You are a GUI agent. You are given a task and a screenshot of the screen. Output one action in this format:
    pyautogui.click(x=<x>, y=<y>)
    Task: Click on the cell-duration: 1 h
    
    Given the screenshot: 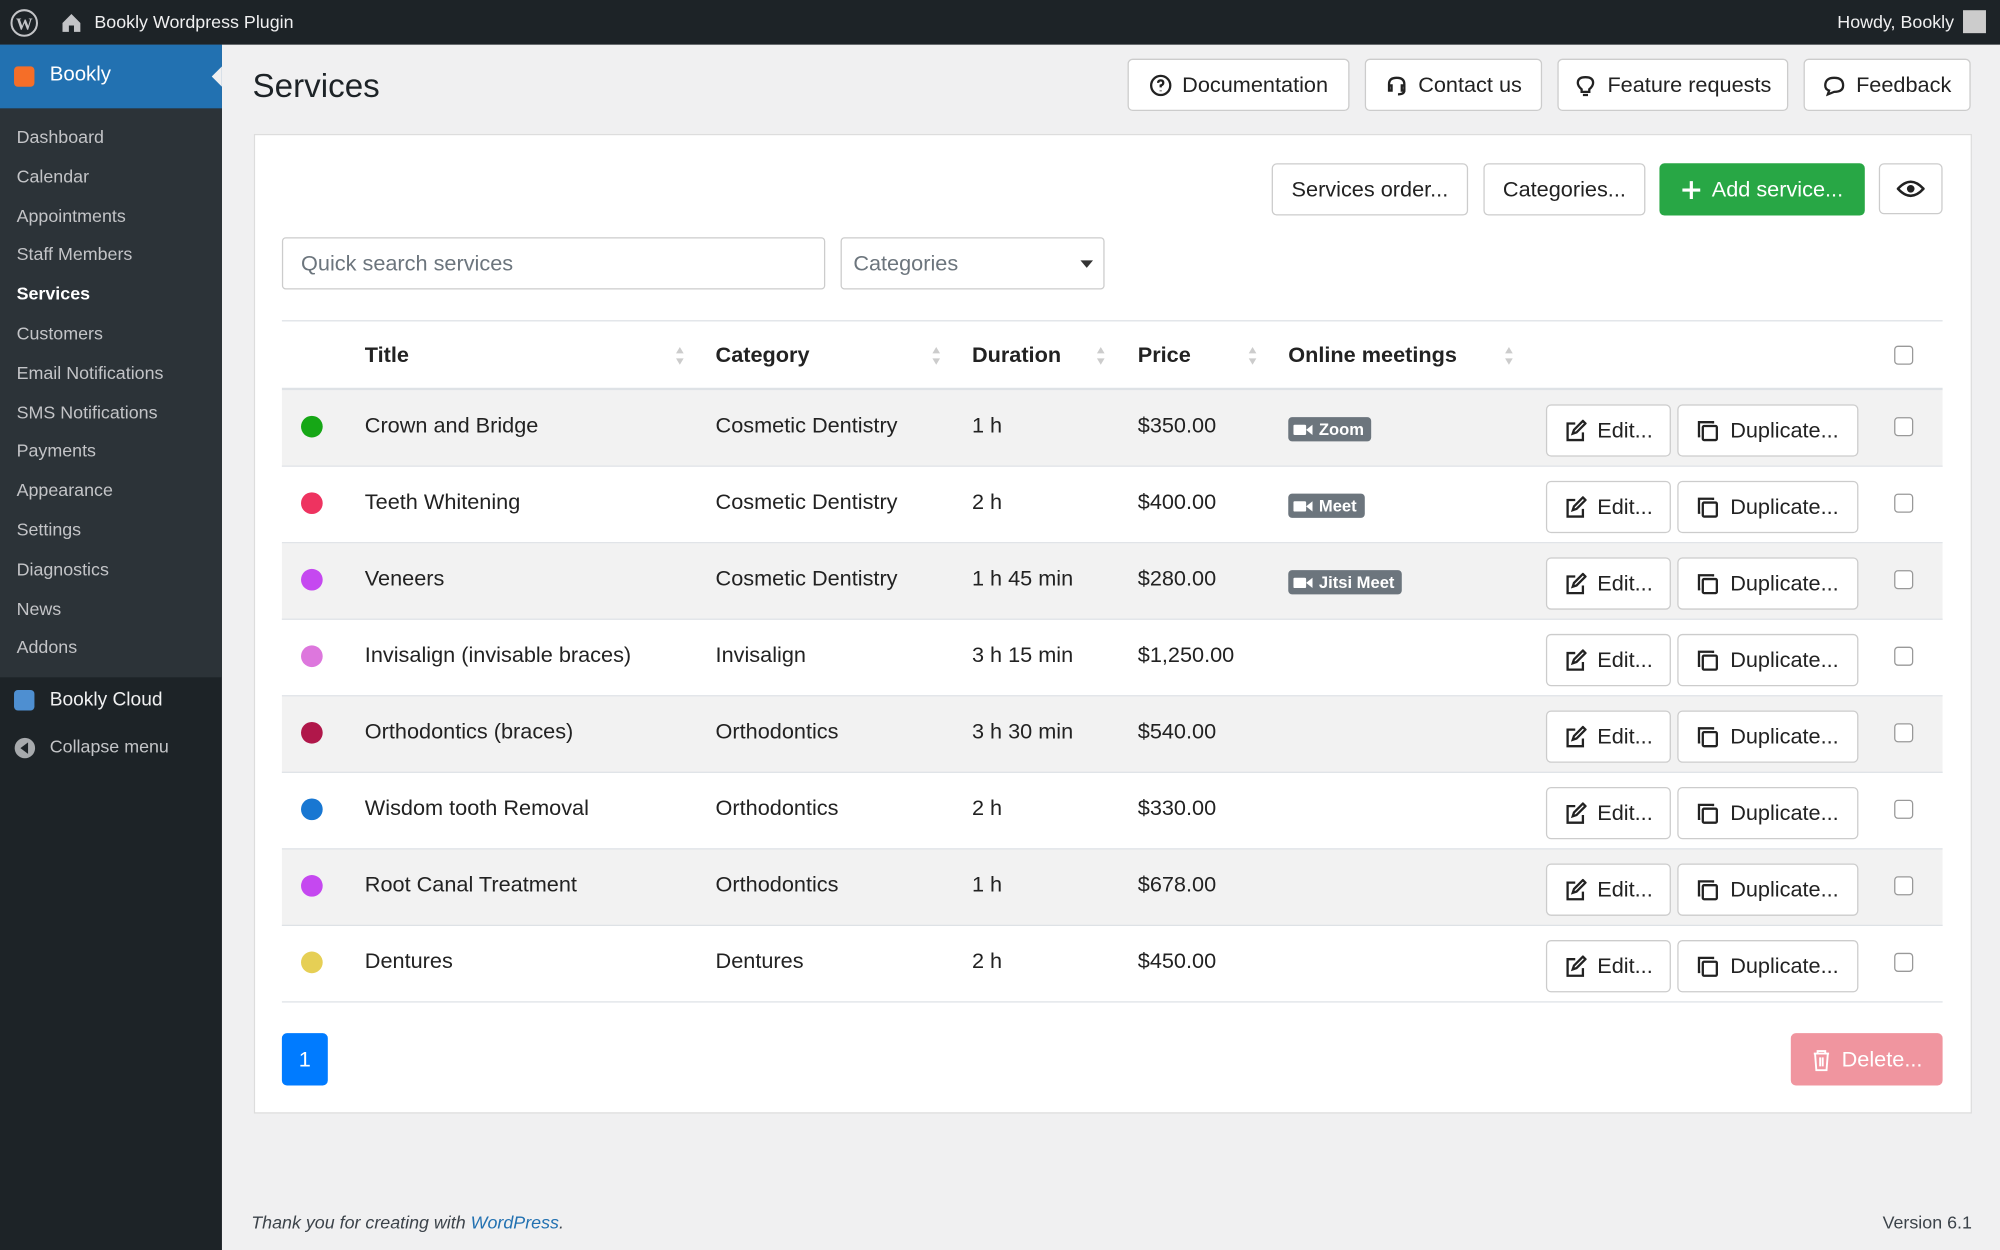 What is the action you would take?
    pyautogui.click(x=987, y=425)
    